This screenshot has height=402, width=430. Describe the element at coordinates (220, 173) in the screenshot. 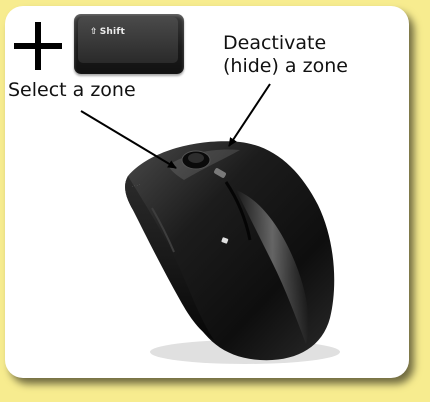

I see `mode-button` at that location.